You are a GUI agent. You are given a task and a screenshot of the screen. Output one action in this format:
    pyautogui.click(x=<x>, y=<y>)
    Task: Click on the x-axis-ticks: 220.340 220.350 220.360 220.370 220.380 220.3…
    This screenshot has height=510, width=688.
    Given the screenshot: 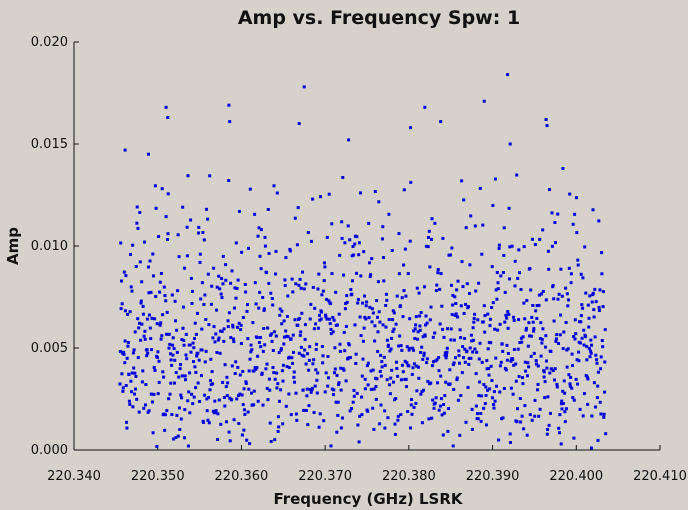 What is the action you would take?
    pyautogui.click(x=367, y=464)
    